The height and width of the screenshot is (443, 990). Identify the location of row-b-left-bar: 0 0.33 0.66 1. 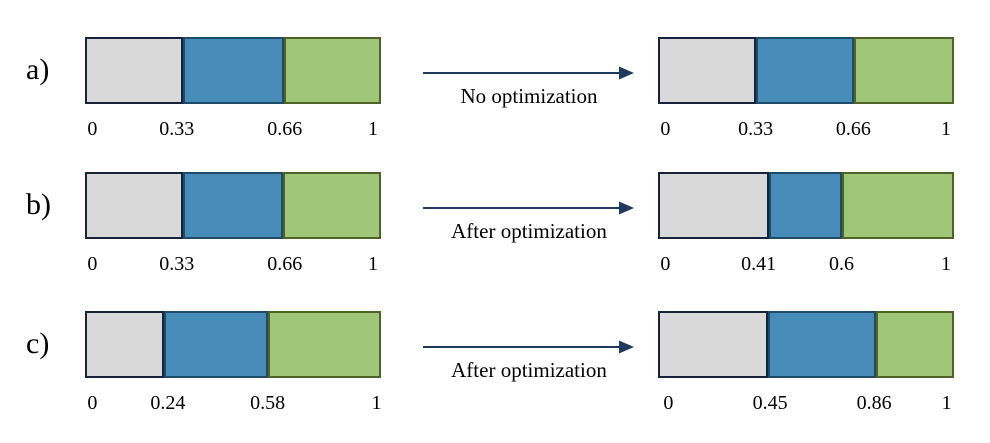
(233, 223).